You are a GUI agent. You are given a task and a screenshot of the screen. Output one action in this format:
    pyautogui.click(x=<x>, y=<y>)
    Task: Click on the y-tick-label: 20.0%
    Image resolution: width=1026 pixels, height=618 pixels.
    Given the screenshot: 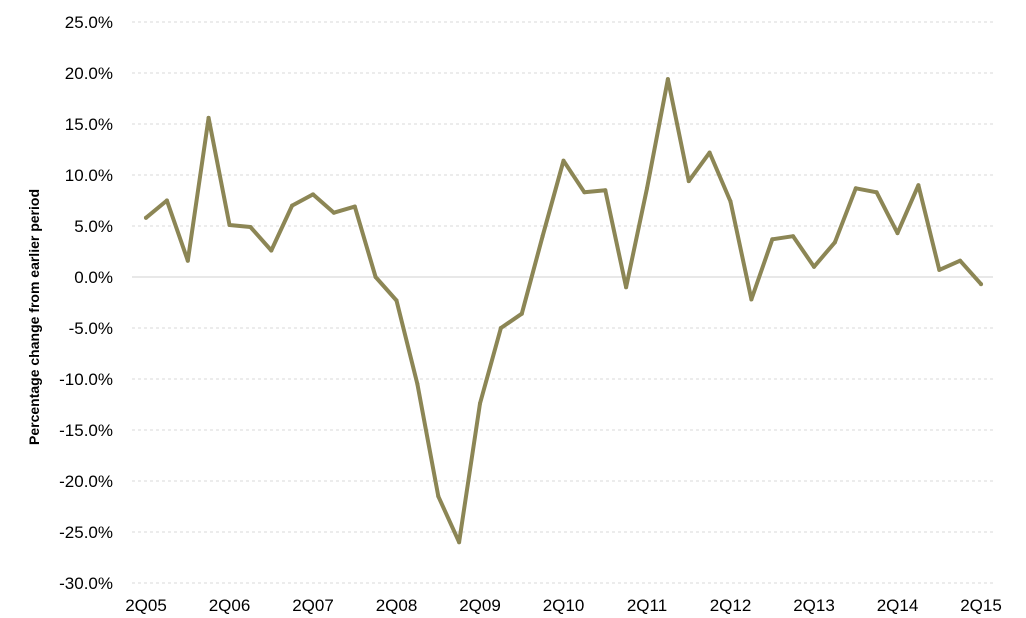 What is the action you would take?
    pyautogui.click(x=89, y=73)
    